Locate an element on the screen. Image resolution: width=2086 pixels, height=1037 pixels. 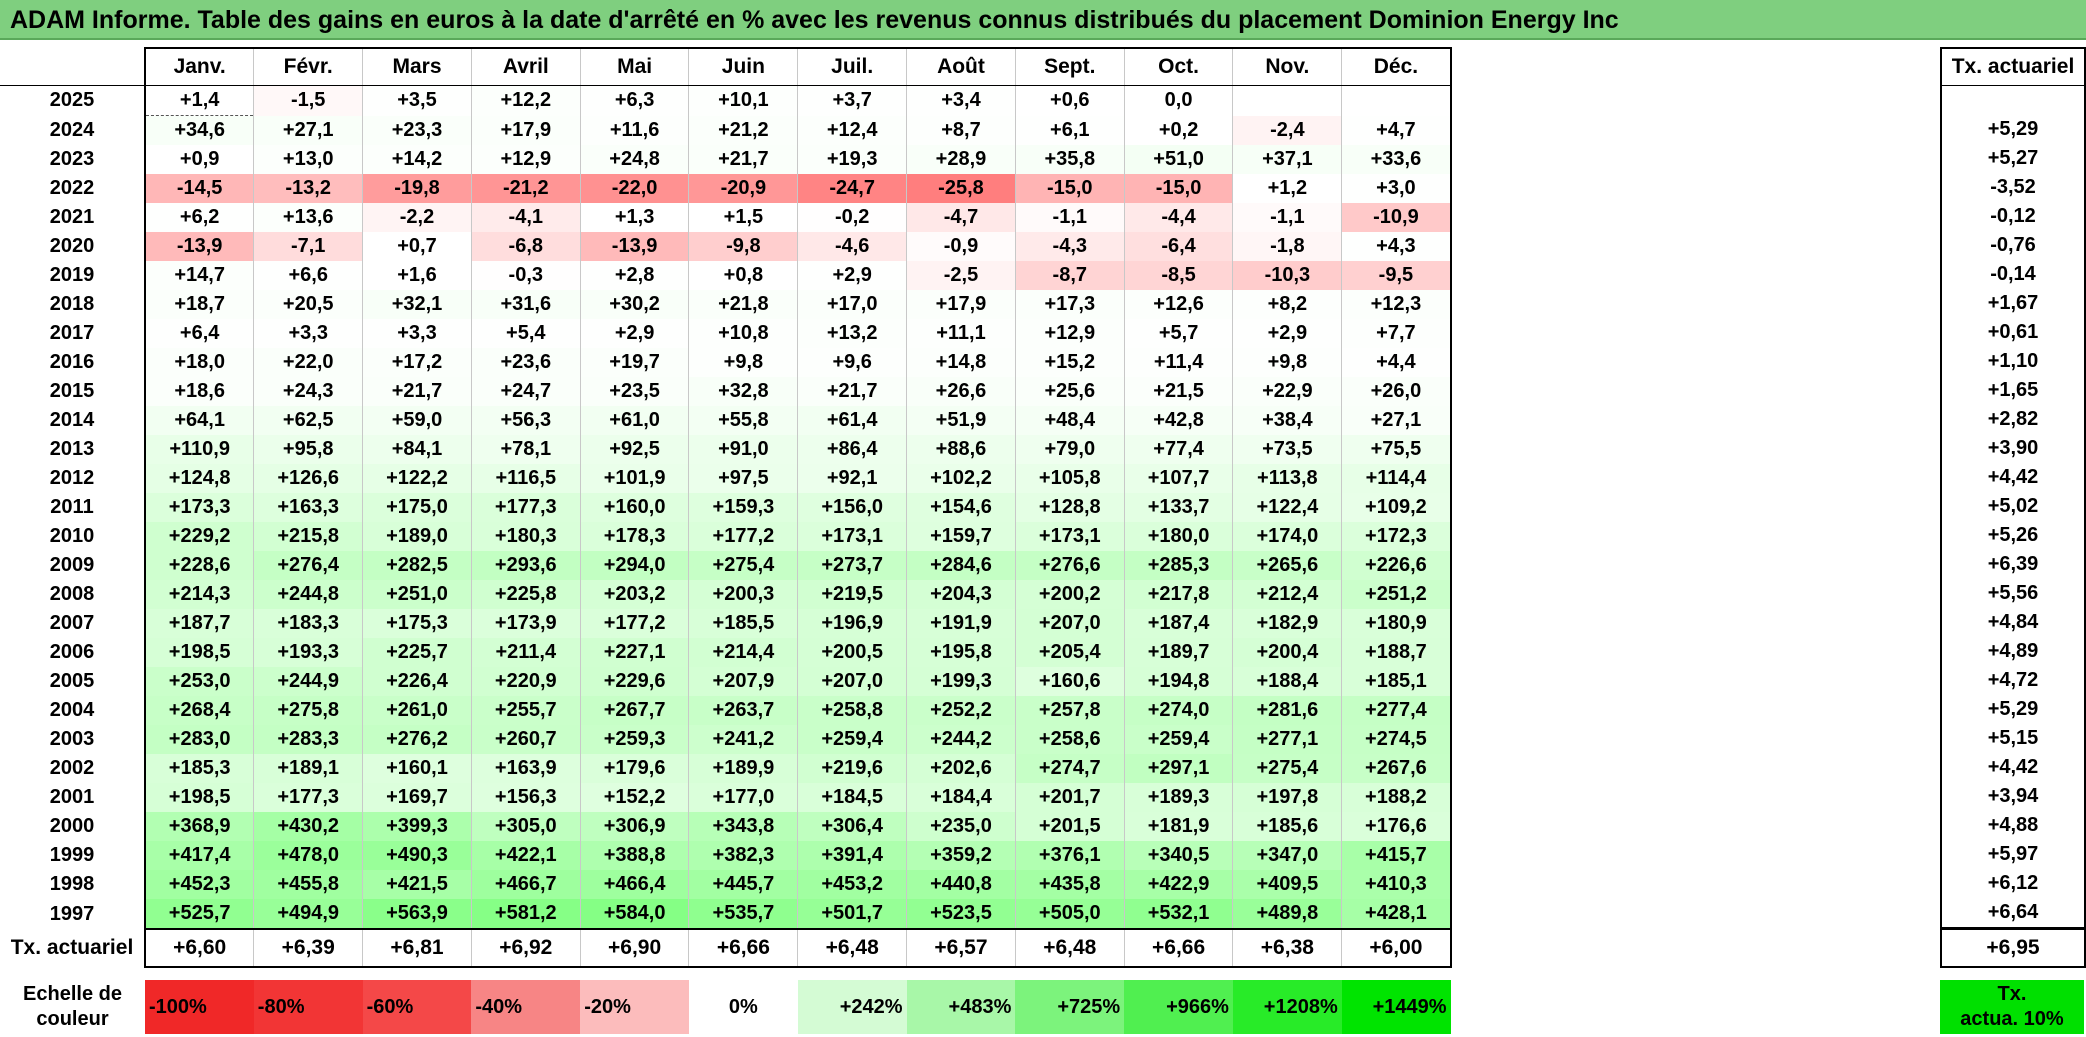
gain-cell: +189,1 is located at coordinates (308, 768).